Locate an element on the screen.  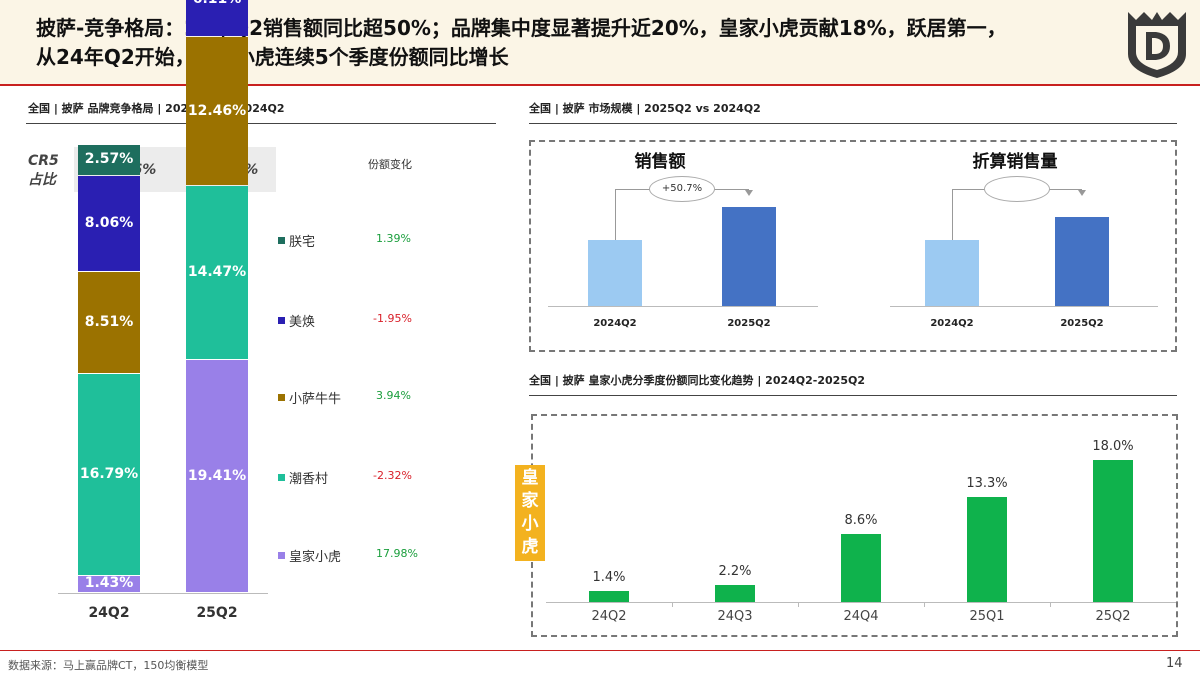
legend-swatch-皇家小虎 is located at coordinates (281, 555).